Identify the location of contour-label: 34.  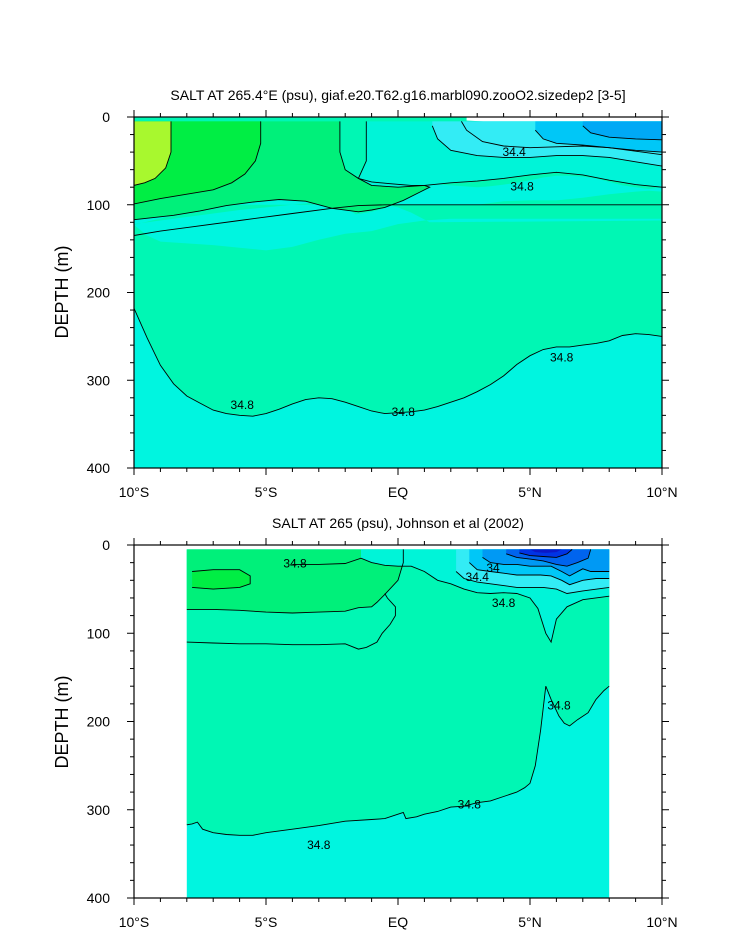
(493, 568).